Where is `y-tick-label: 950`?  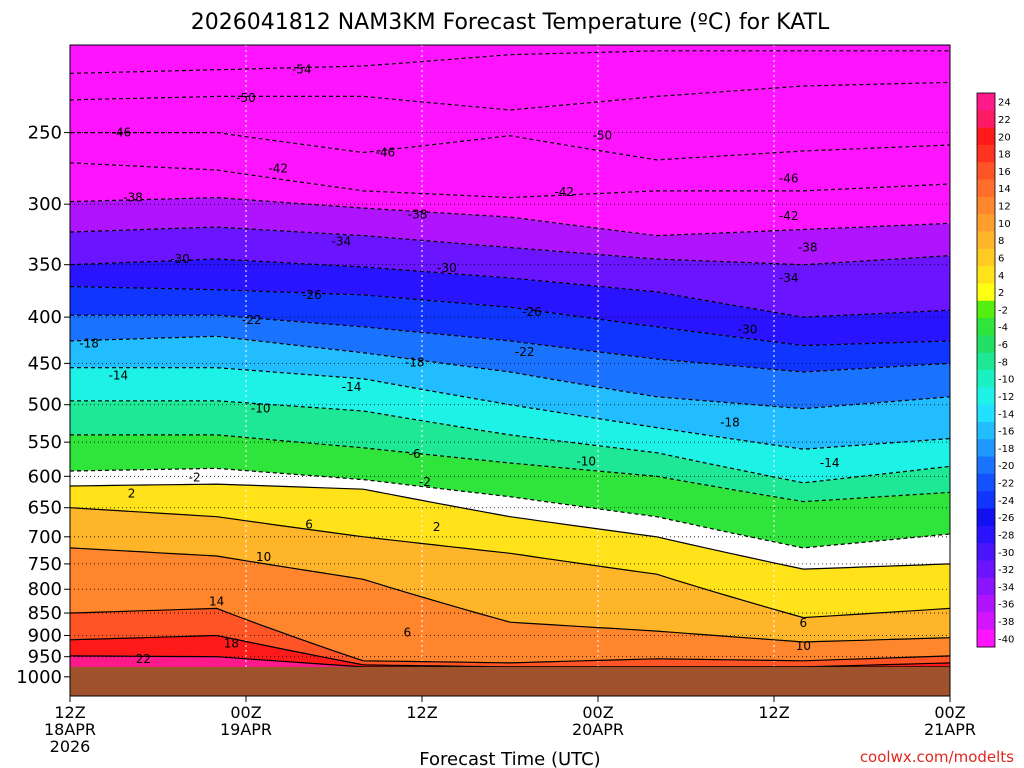
y-tick-label: 950 is located at coordinates (45, 657).